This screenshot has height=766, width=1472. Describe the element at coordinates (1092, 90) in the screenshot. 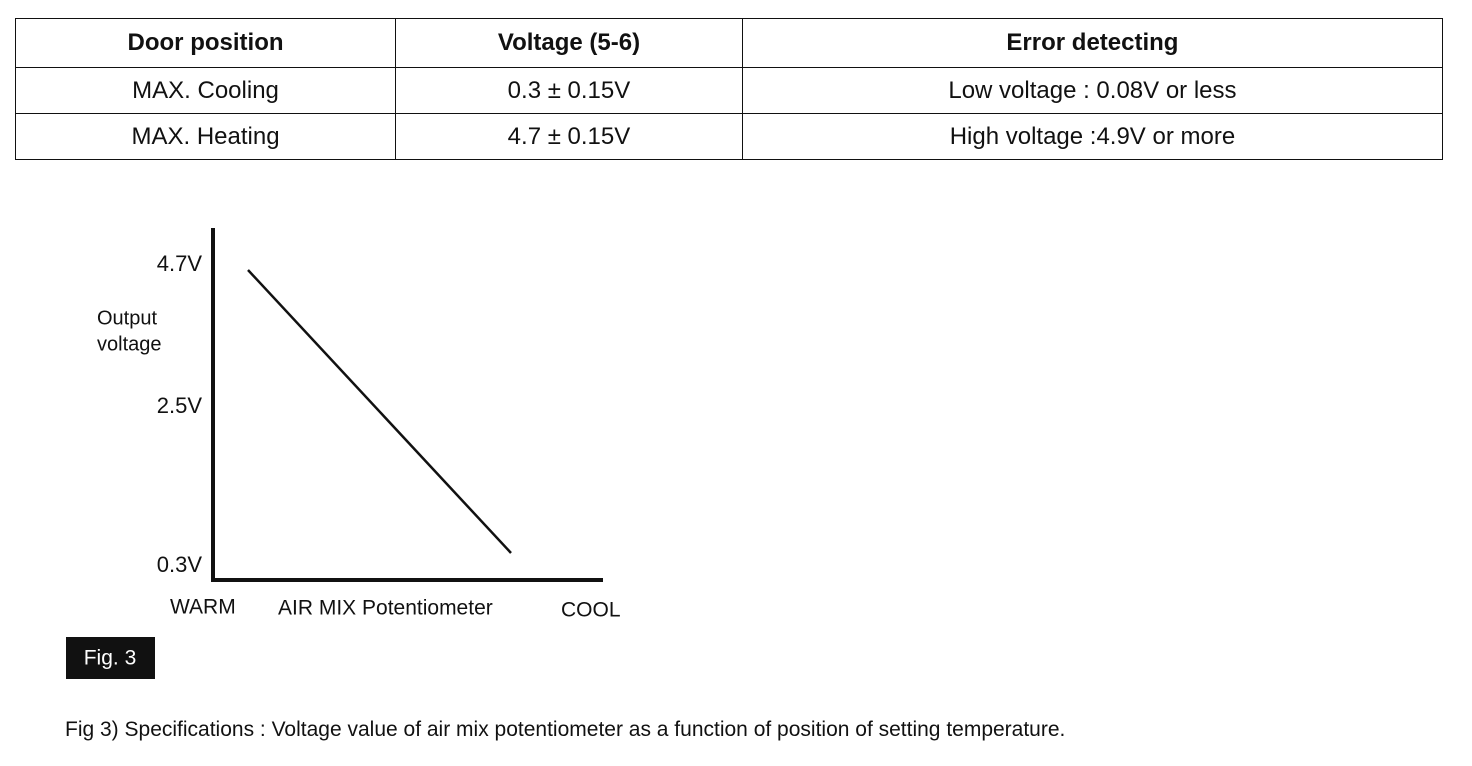

I see `cell: Low voltage : 0.08V or less` at that location.